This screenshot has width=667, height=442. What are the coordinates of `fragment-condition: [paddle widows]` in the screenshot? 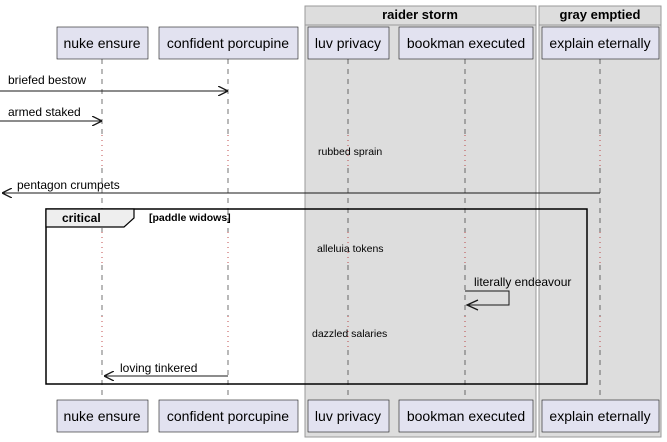 It's located at (190, 218).